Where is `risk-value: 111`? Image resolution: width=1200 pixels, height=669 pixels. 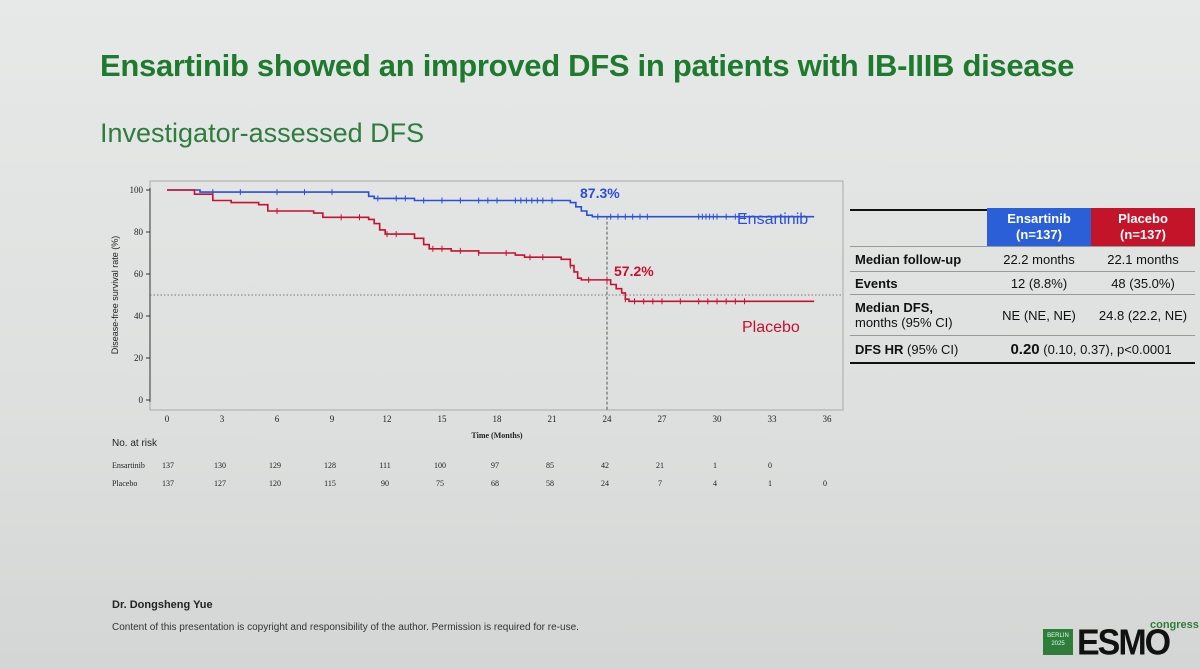 risk-value: 111 is located at coordinates (384, 465).